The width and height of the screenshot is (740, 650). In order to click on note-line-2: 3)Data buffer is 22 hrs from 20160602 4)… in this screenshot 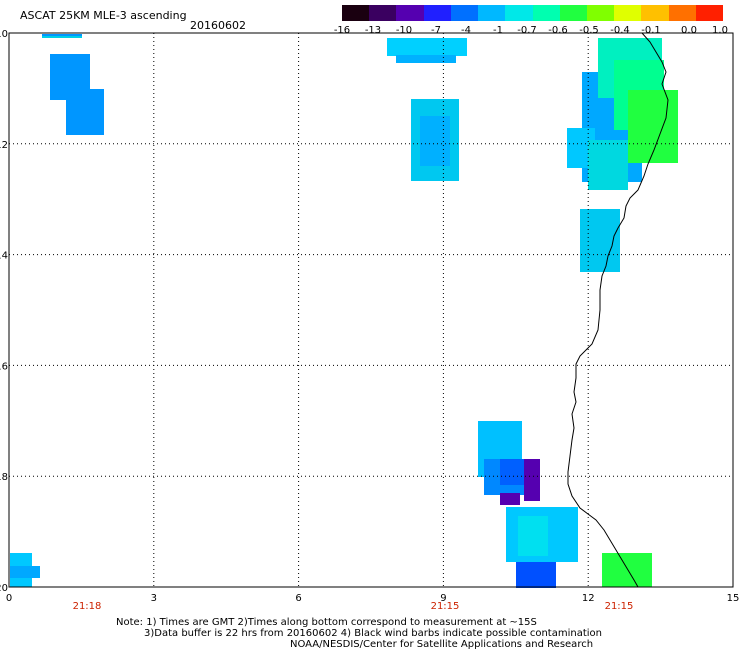, I will do `click(373, 633)`.